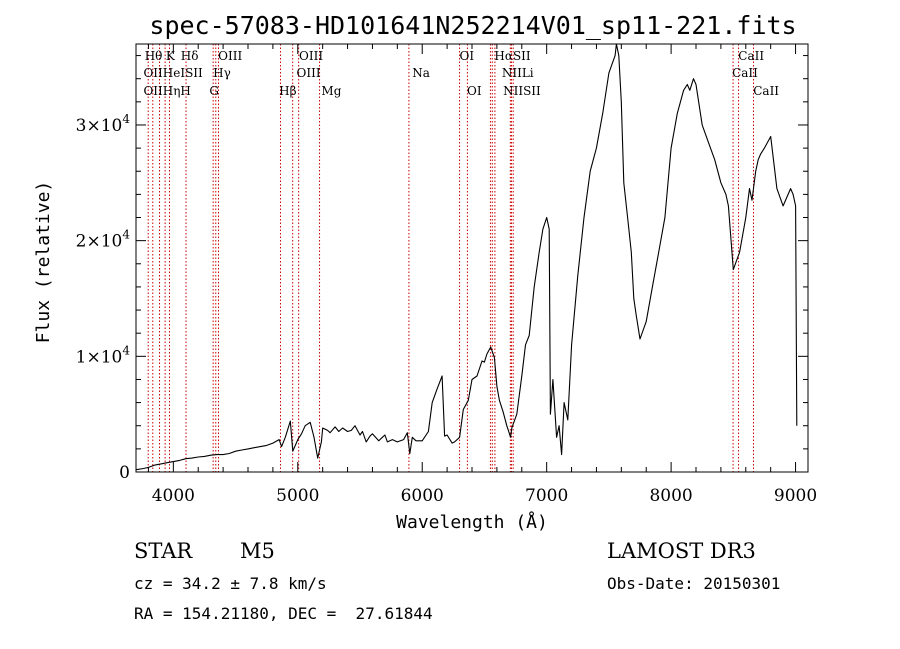 Image resolution: width=900 pixels, height=649 pixels. I want to click on obs-date: Obs-Date: 20150301, so click(694, 583).